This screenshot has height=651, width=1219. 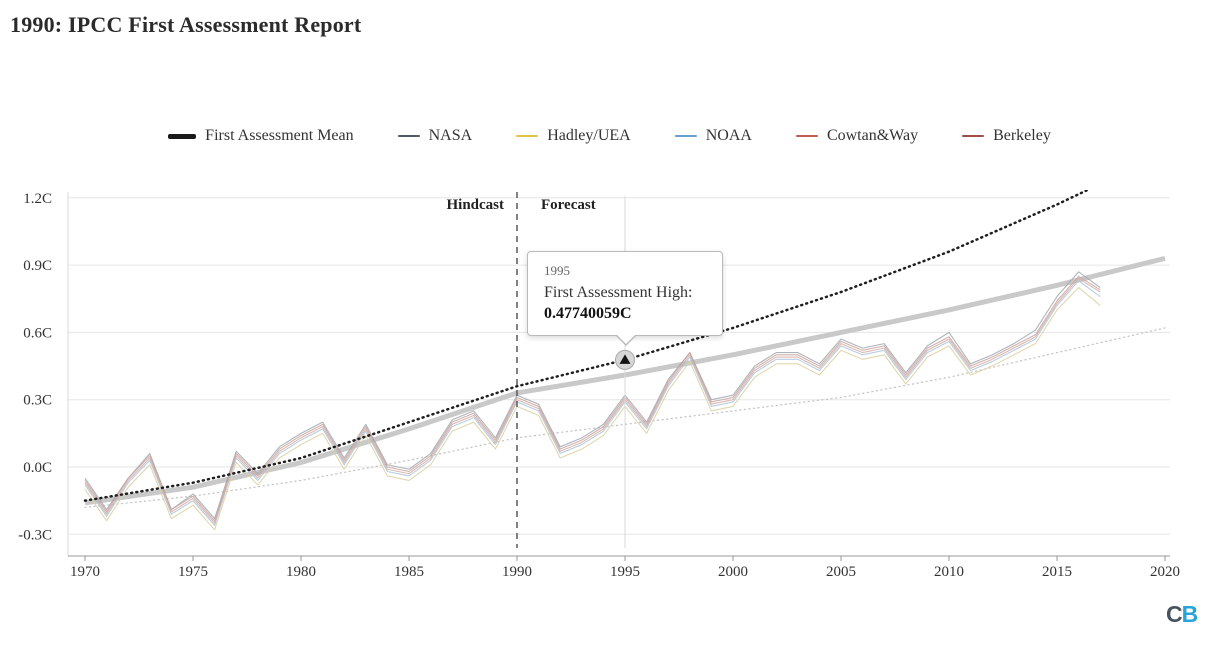 I want to click on legend-item-berkeley: Berkeley, so click(x=1006, y=136).